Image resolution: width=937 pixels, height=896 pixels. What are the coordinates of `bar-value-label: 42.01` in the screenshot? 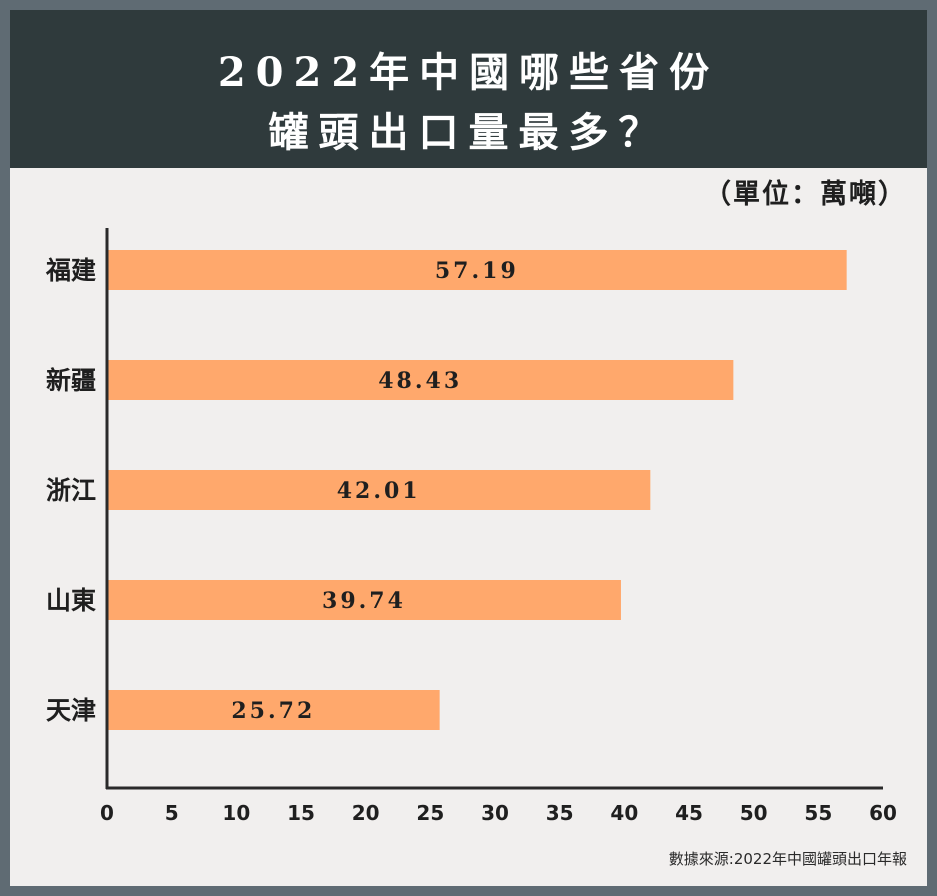 It's located at (379, 491).